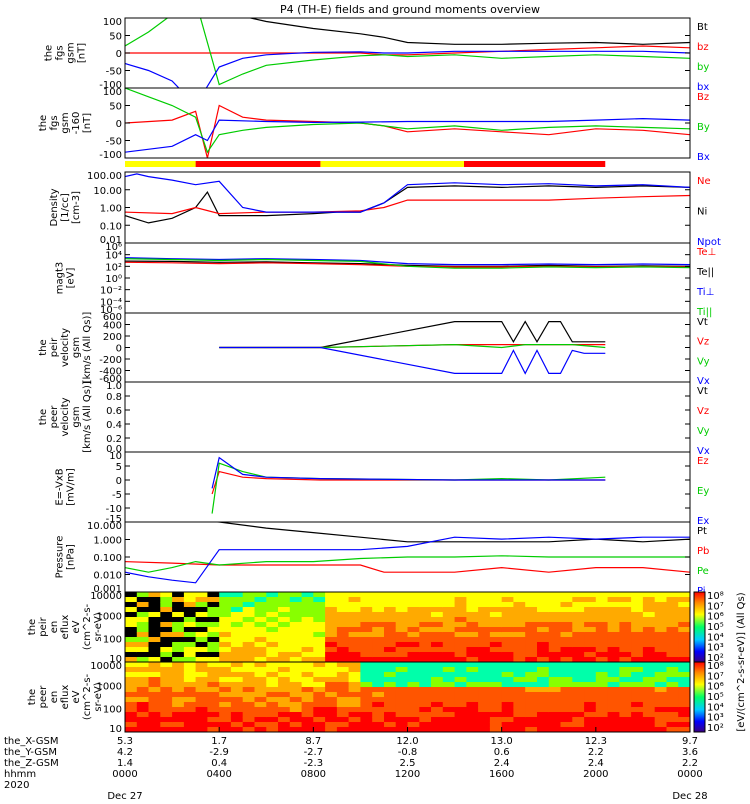 The image size is (750, 804). I want to click on colorbar-tick-label: 10³, so click(715, 648).